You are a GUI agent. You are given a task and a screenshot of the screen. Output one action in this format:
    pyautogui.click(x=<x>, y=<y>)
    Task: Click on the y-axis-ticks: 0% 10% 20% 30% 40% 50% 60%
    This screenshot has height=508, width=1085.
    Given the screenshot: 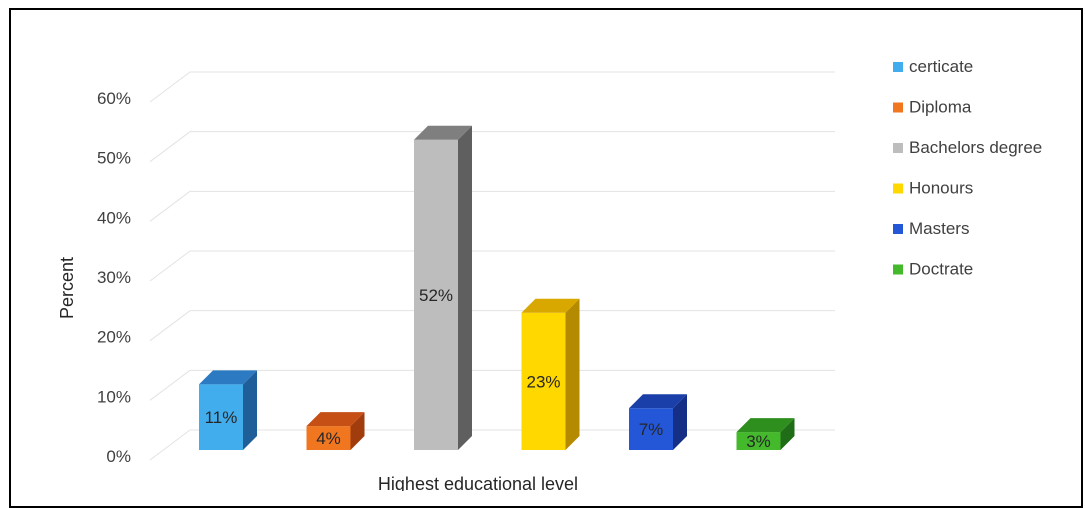 What is the action you would take?
    pyautogui.click(x=114, y=277)
    